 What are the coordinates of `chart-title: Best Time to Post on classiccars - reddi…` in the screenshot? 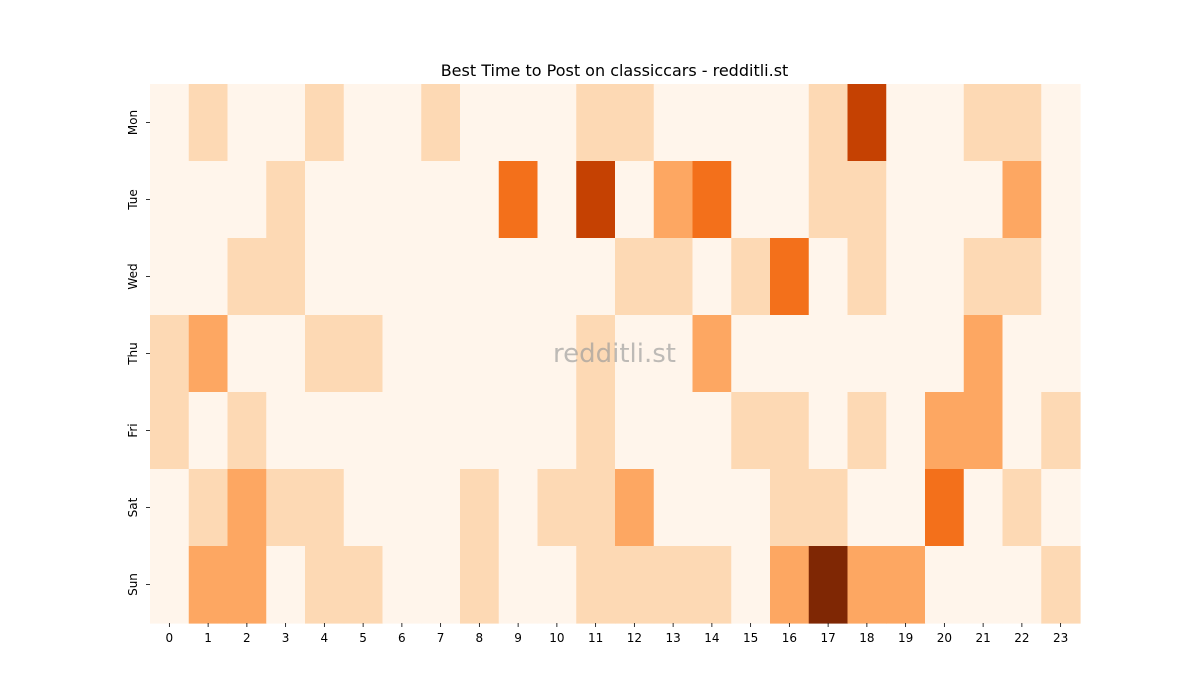 It's located at (615, 70).